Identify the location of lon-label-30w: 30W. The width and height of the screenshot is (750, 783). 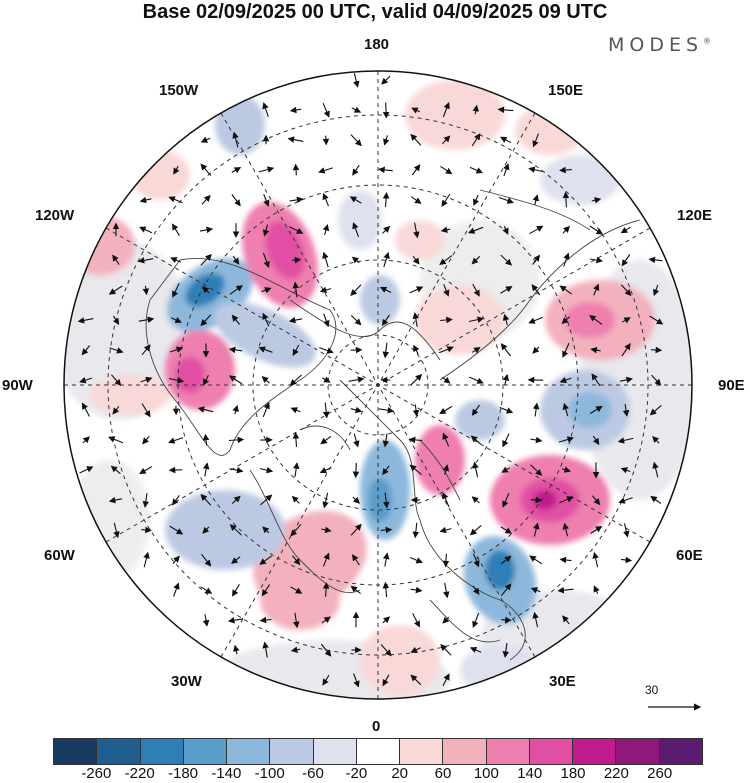
(186, 681).